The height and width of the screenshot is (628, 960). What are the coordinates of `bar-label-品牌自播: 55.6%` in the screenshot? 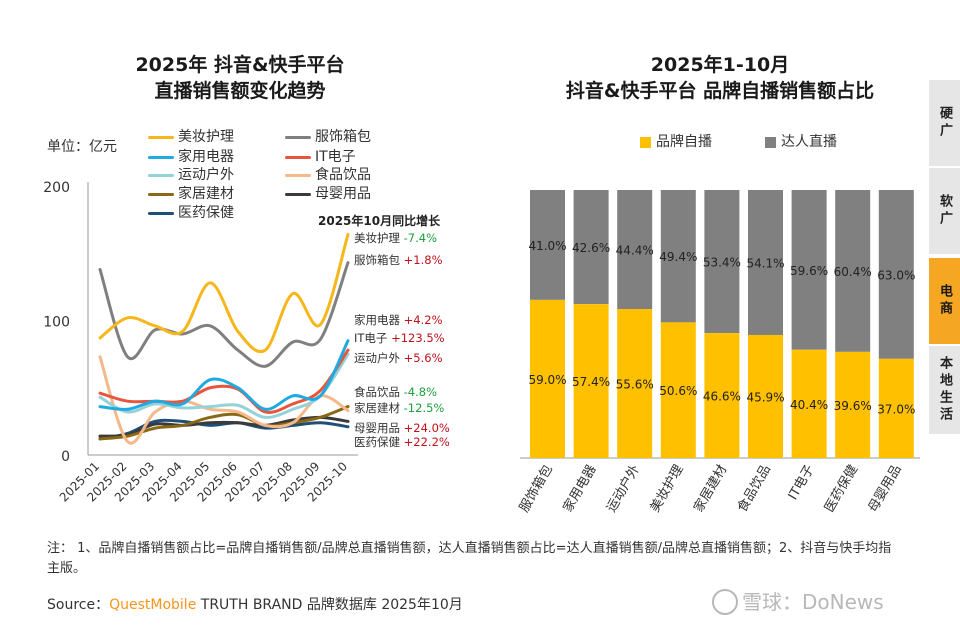 It's located at (635, 384).